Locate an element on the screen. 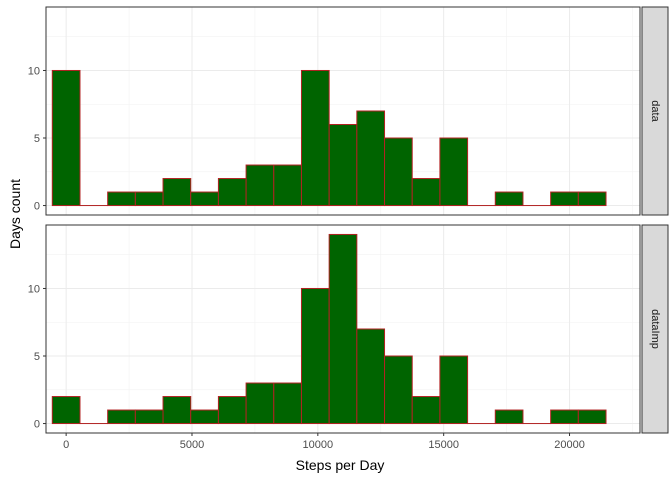 The height and width of the screenshot is (480, 672). x-tick-label: 5000 is located at coordinates (192, 445).